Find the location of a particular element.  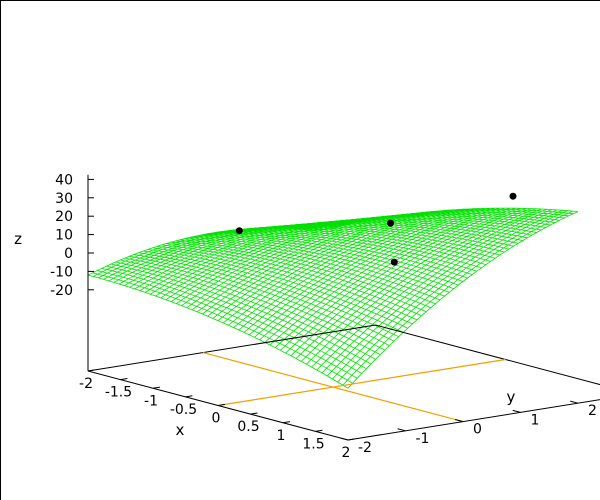

base-line is located at coordinates (361, 382).